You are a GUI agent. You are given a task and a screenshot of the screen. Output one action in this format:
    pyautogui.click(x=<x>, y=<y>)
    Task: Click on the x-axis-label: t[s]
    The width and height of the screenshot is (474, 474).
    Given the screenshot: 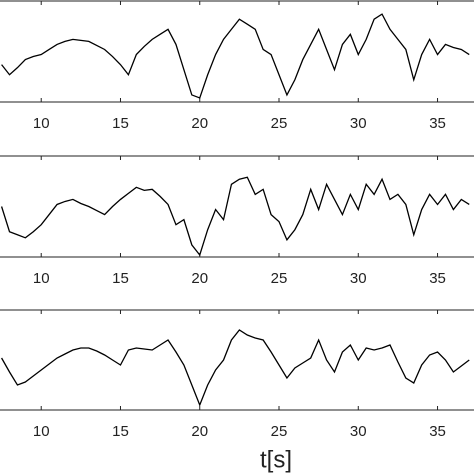 What is the action you would take?
    pyautogui.click(x=276, y=459)
    